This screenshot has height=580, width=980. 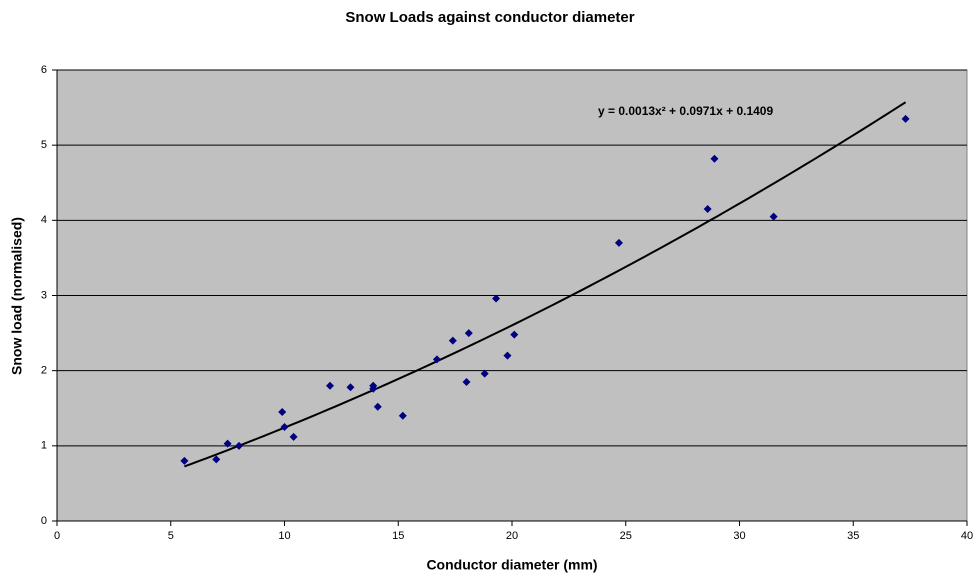 I want to click on x-tick-label: 0, so click(x=57, y=536).